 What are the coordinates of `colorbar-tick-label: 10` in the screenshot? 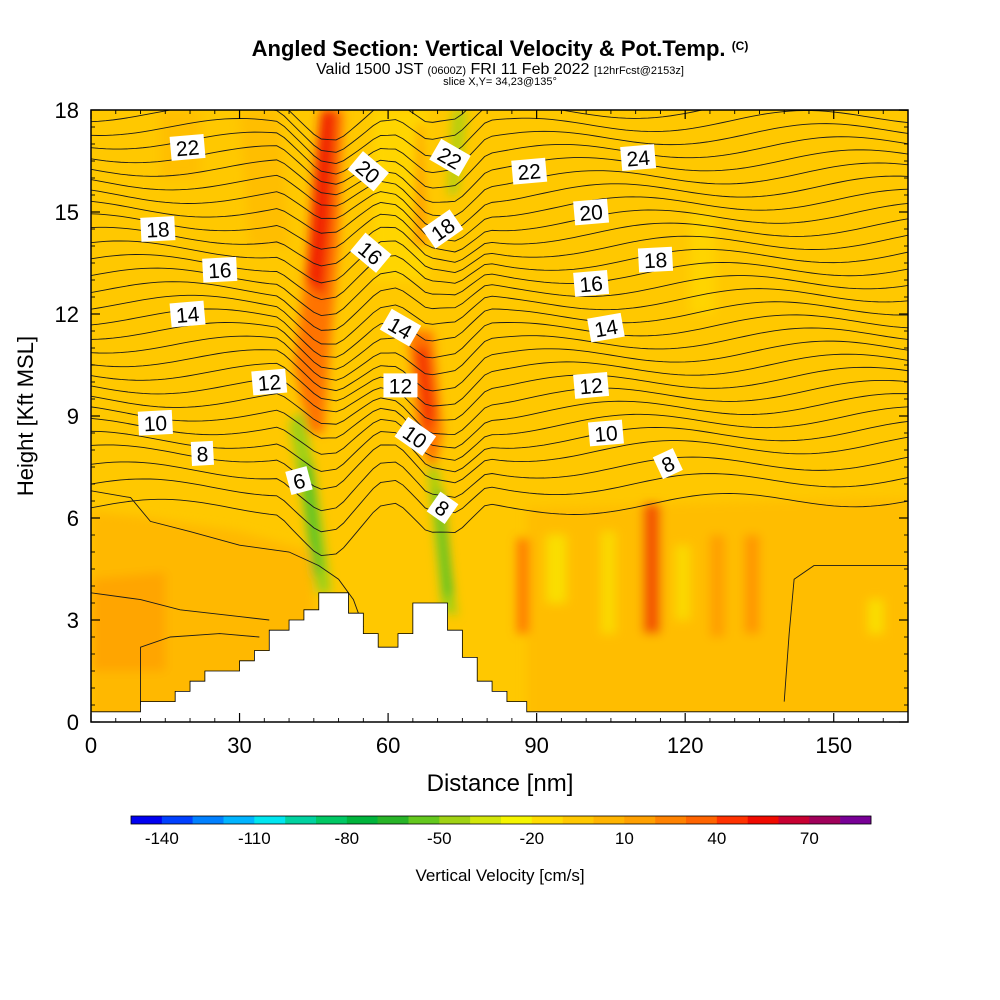 It's located at (624, 838).